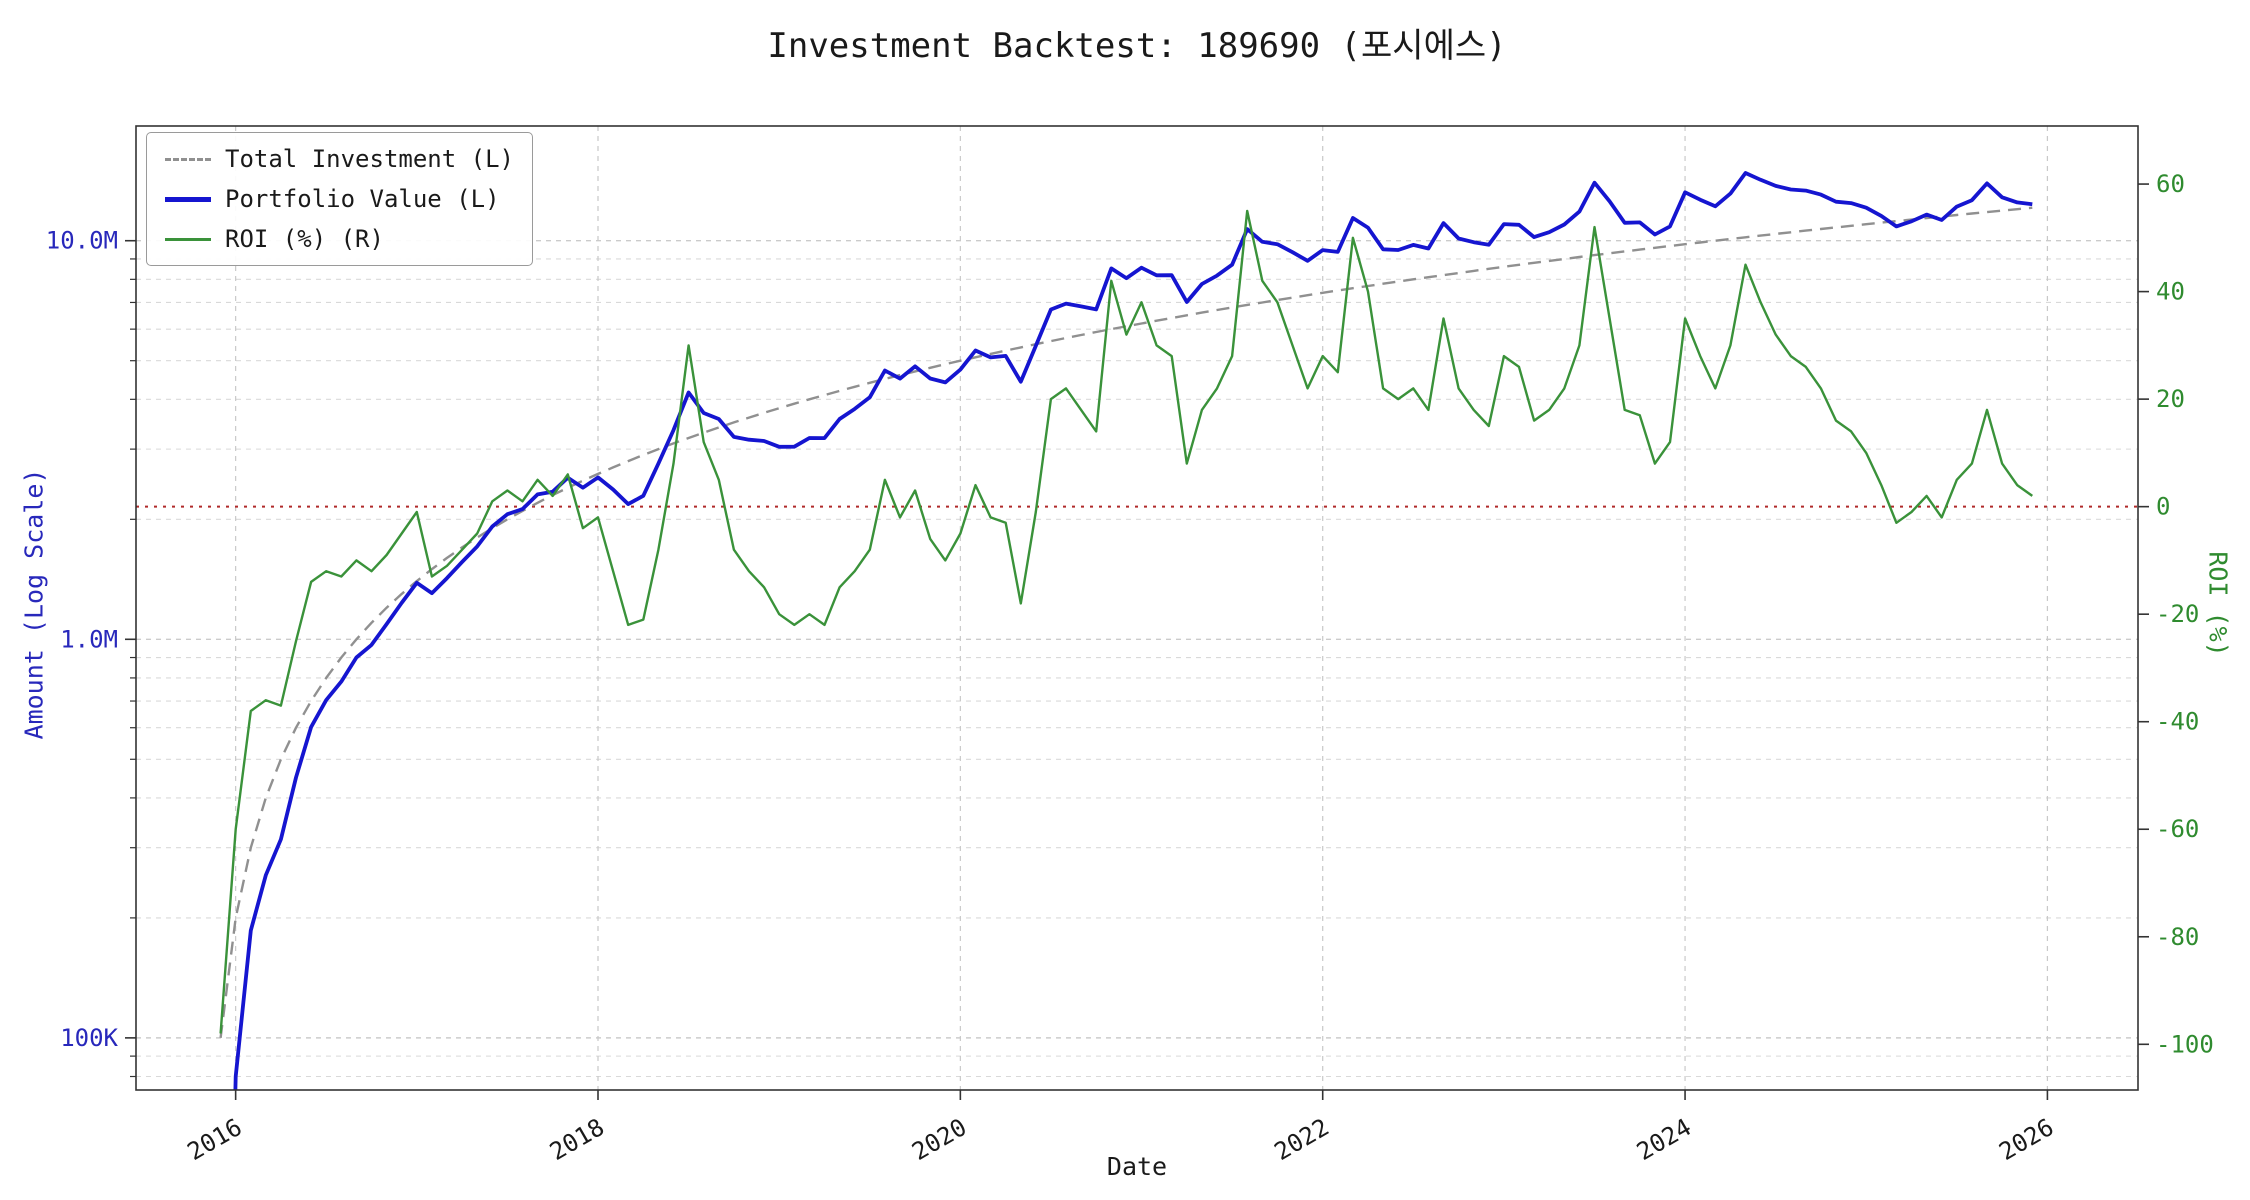  Describe the element at coordinates (2170, 399) in the screenshot. I see `svg-text: 20` at that location.